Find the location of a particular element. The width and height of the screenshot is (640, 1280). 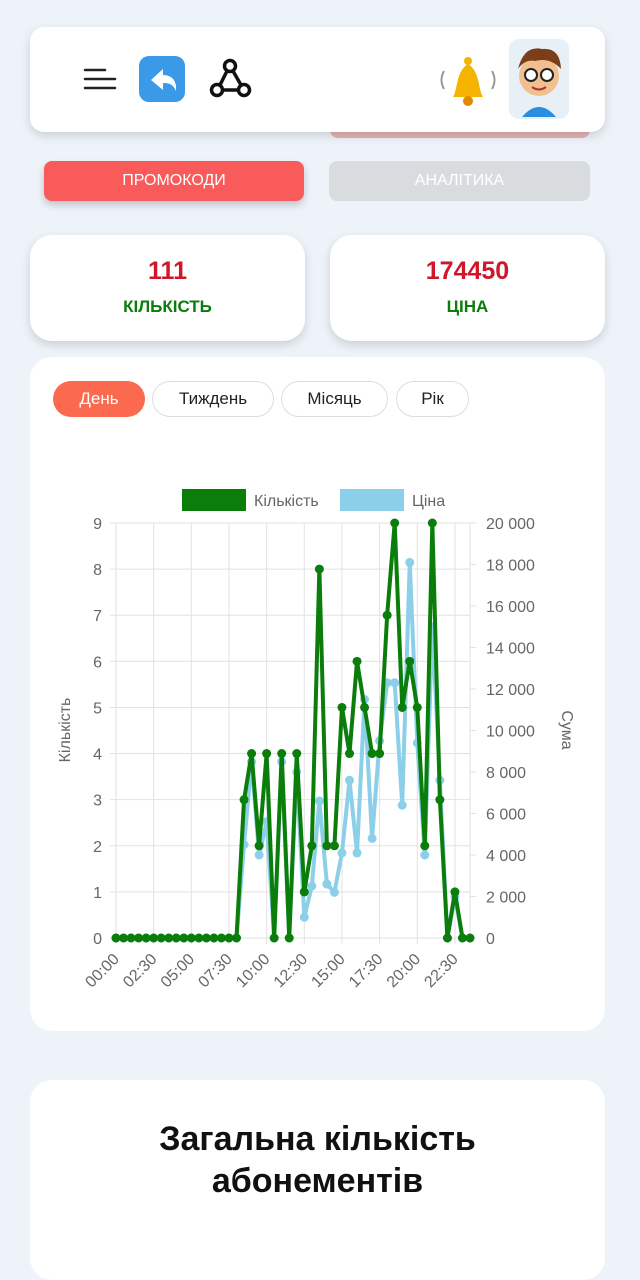

section-card: Загальна кількість абонементів is located at coordinates (317, 1180).